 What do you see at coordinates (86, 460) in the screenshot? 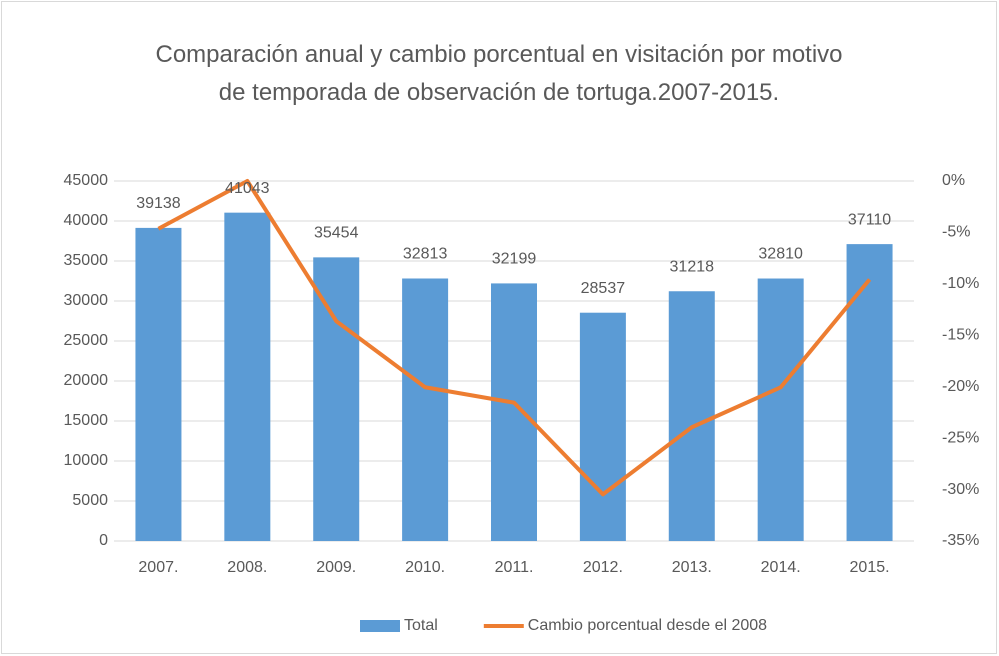
I see `y-tick-label: 10000` at bounding box center [86, 460].